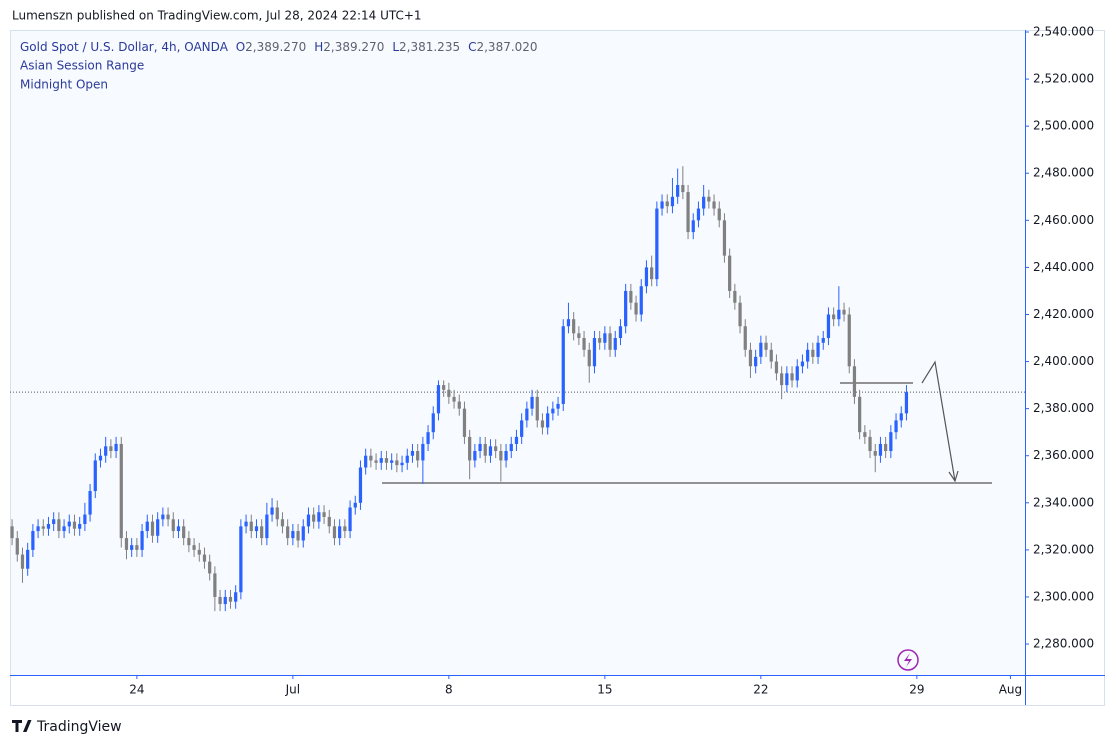  What do you see at coordinates (1010, 690) in the screenshot?
I see `x-tick-label: Aug` at bounding box center [1010, 690].